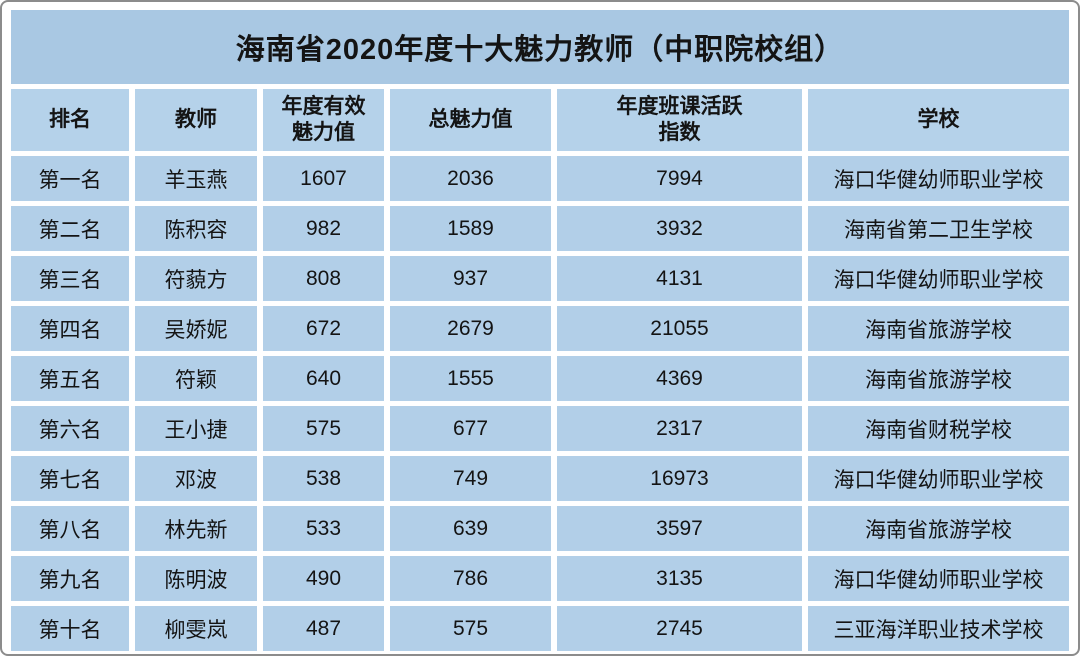 Image resolution: width=1080 pixels, height=656 pixels. What do you see at coordinates (470, 428) in the screenshot?
I see `cell-total_charm: 677` at bounding box center [470, 428].